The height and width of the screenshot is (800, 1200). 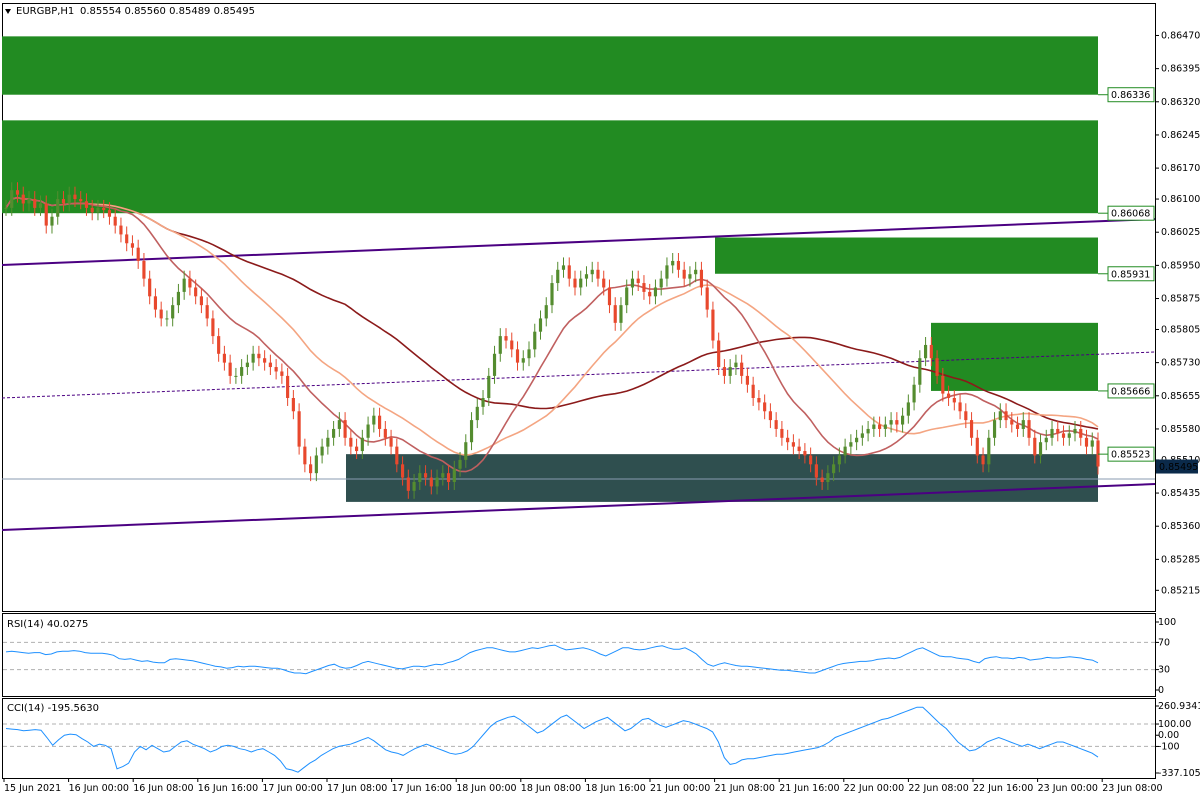 What do you see at coordinates (1130, 95) in the screenshot?
I see `zone-level-label: 0.86336` at bounding box center [1130, 95].